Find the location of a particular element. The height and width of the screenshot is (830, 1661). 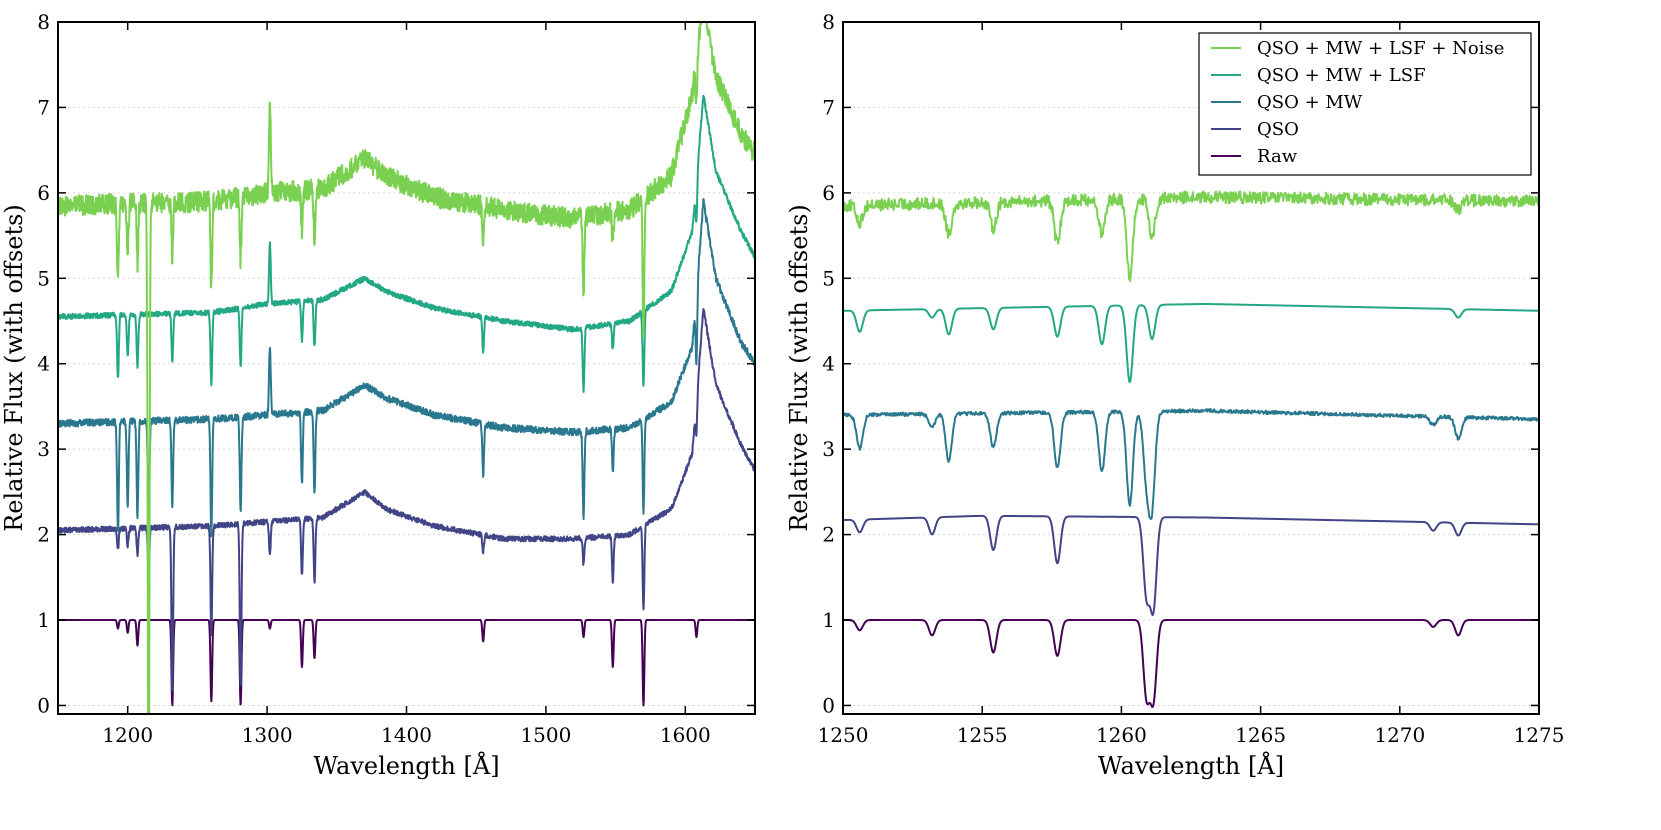

series-line-qso is located at coordinates (1191, 565).